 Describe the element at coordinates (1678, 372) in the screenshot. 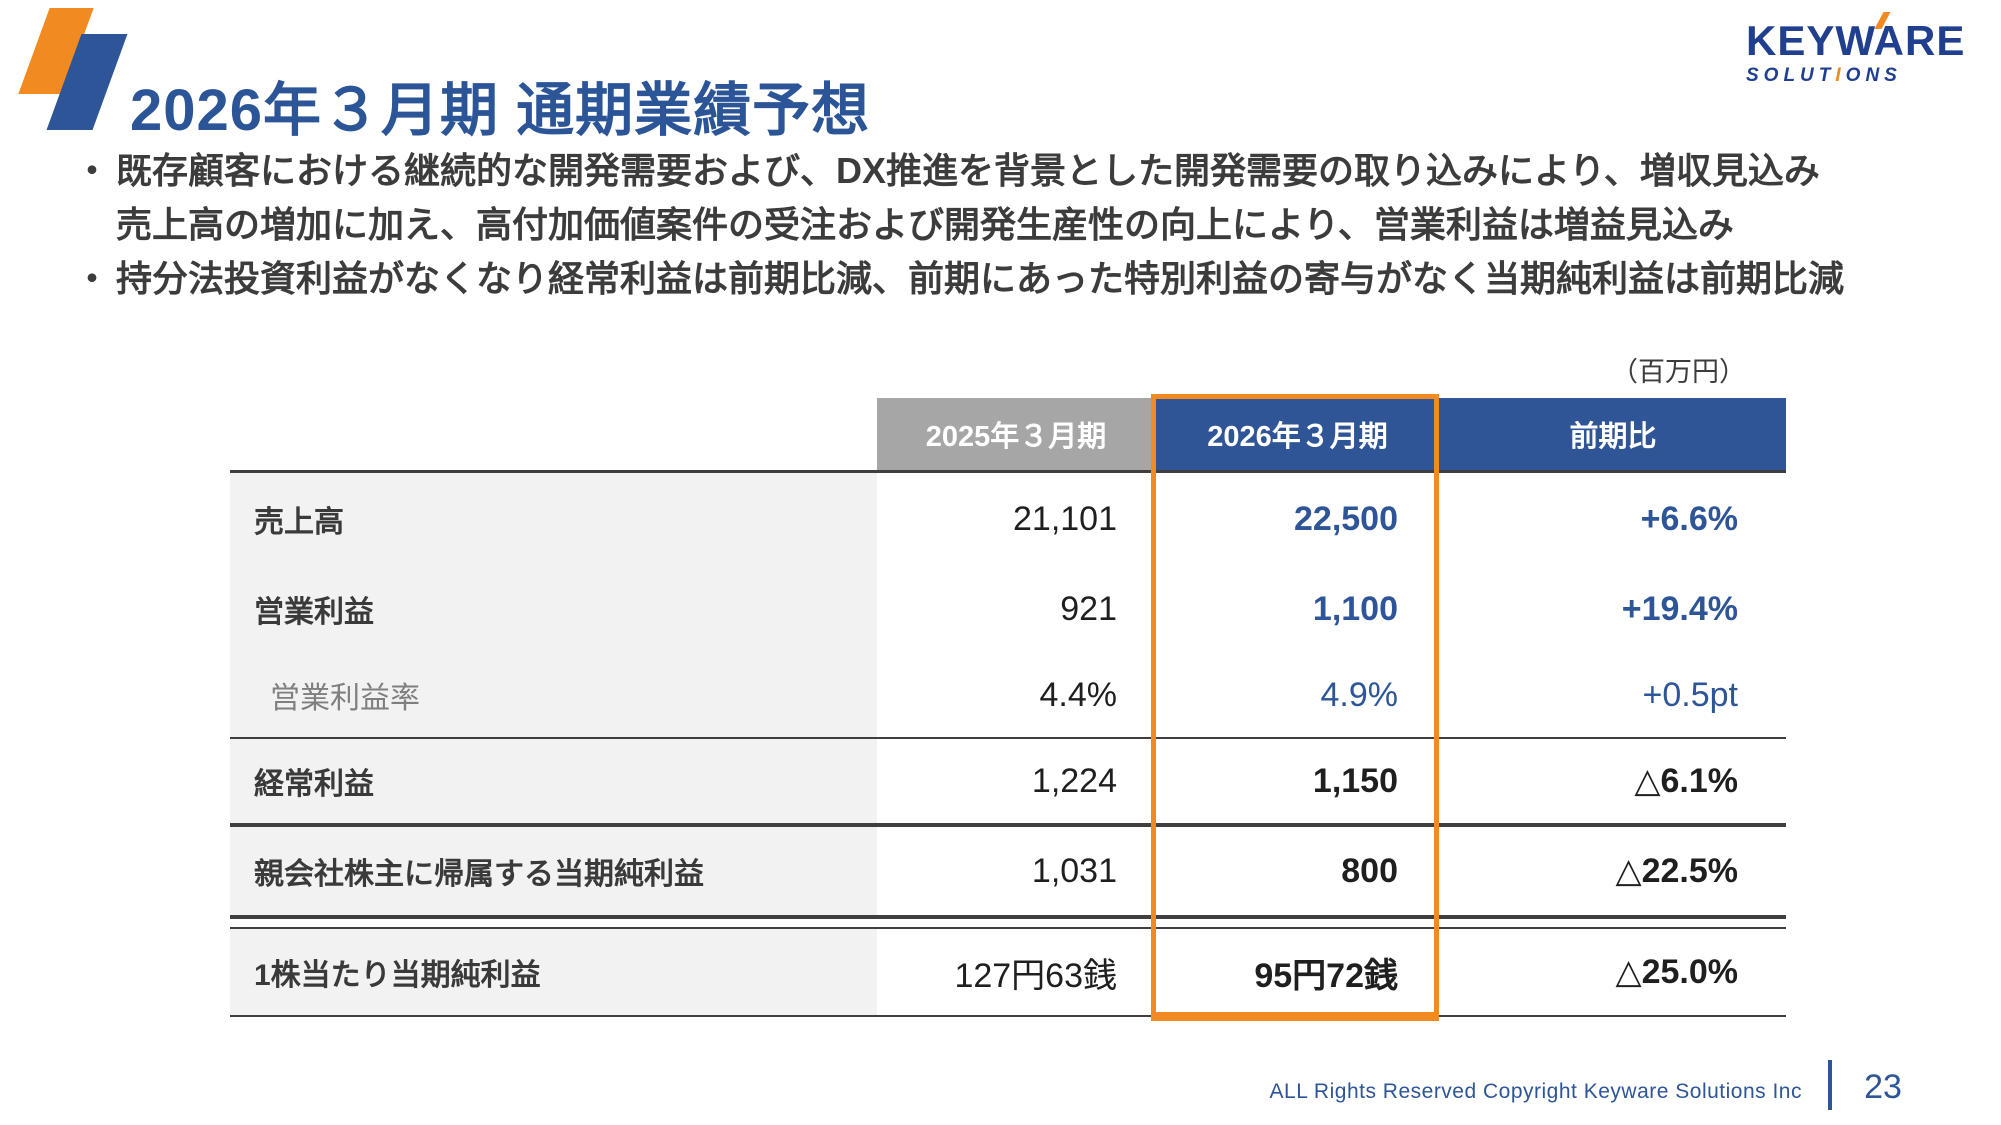

I see `unit-note: （百万円）` at that location.